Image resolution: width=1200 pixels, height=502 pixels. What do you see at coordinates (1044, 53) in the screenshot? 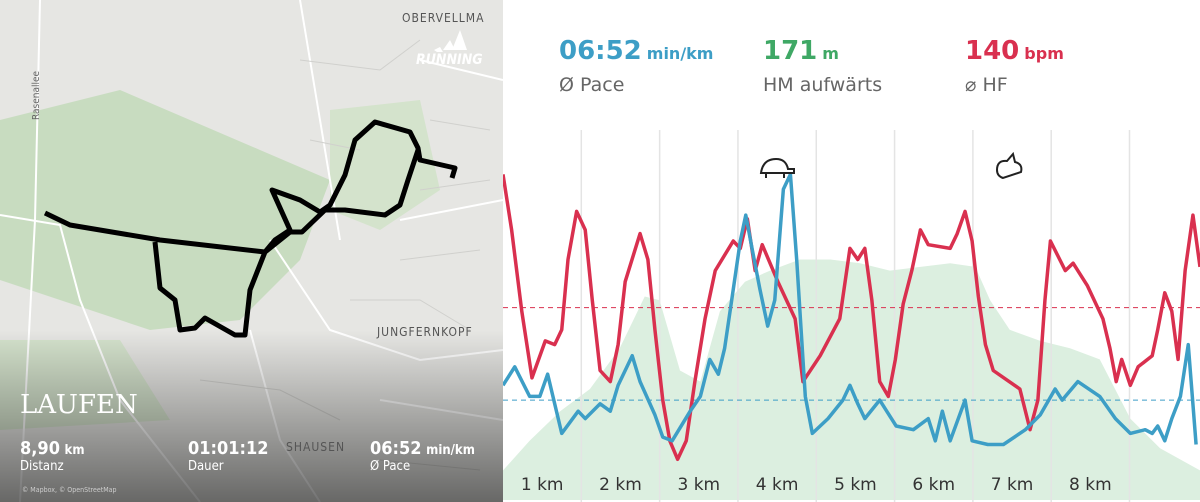
I see `summary-unit: bpm` at bounding box center [1044, 53].